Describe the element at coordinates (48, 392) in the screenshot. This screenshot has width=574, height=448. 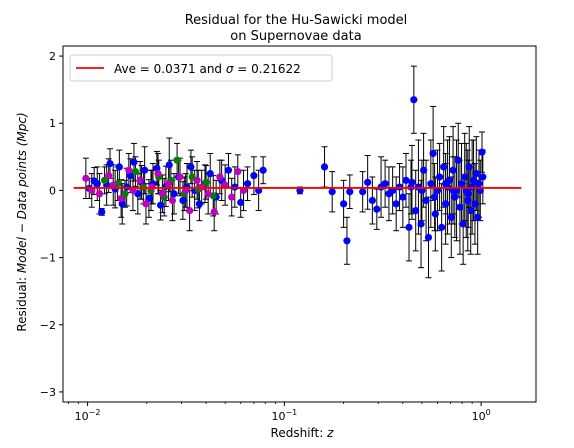
I see `y-tick-label: −3` at that location.